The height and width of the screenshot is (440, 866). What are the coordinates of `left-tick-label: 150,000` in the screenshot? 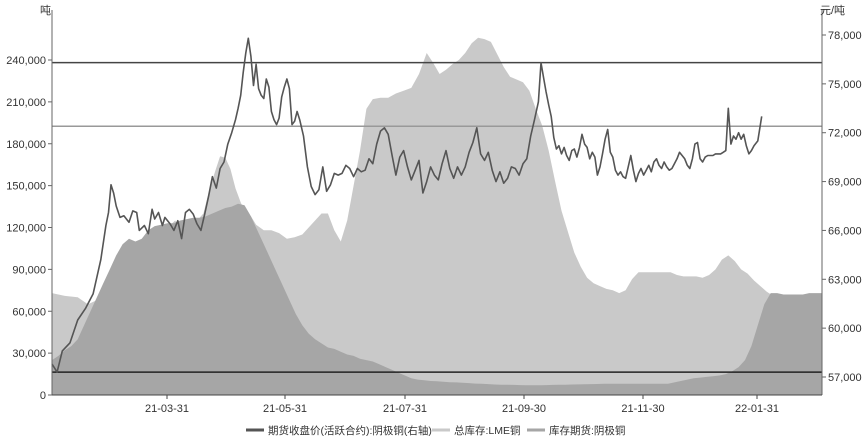 It's located at (26, 187).